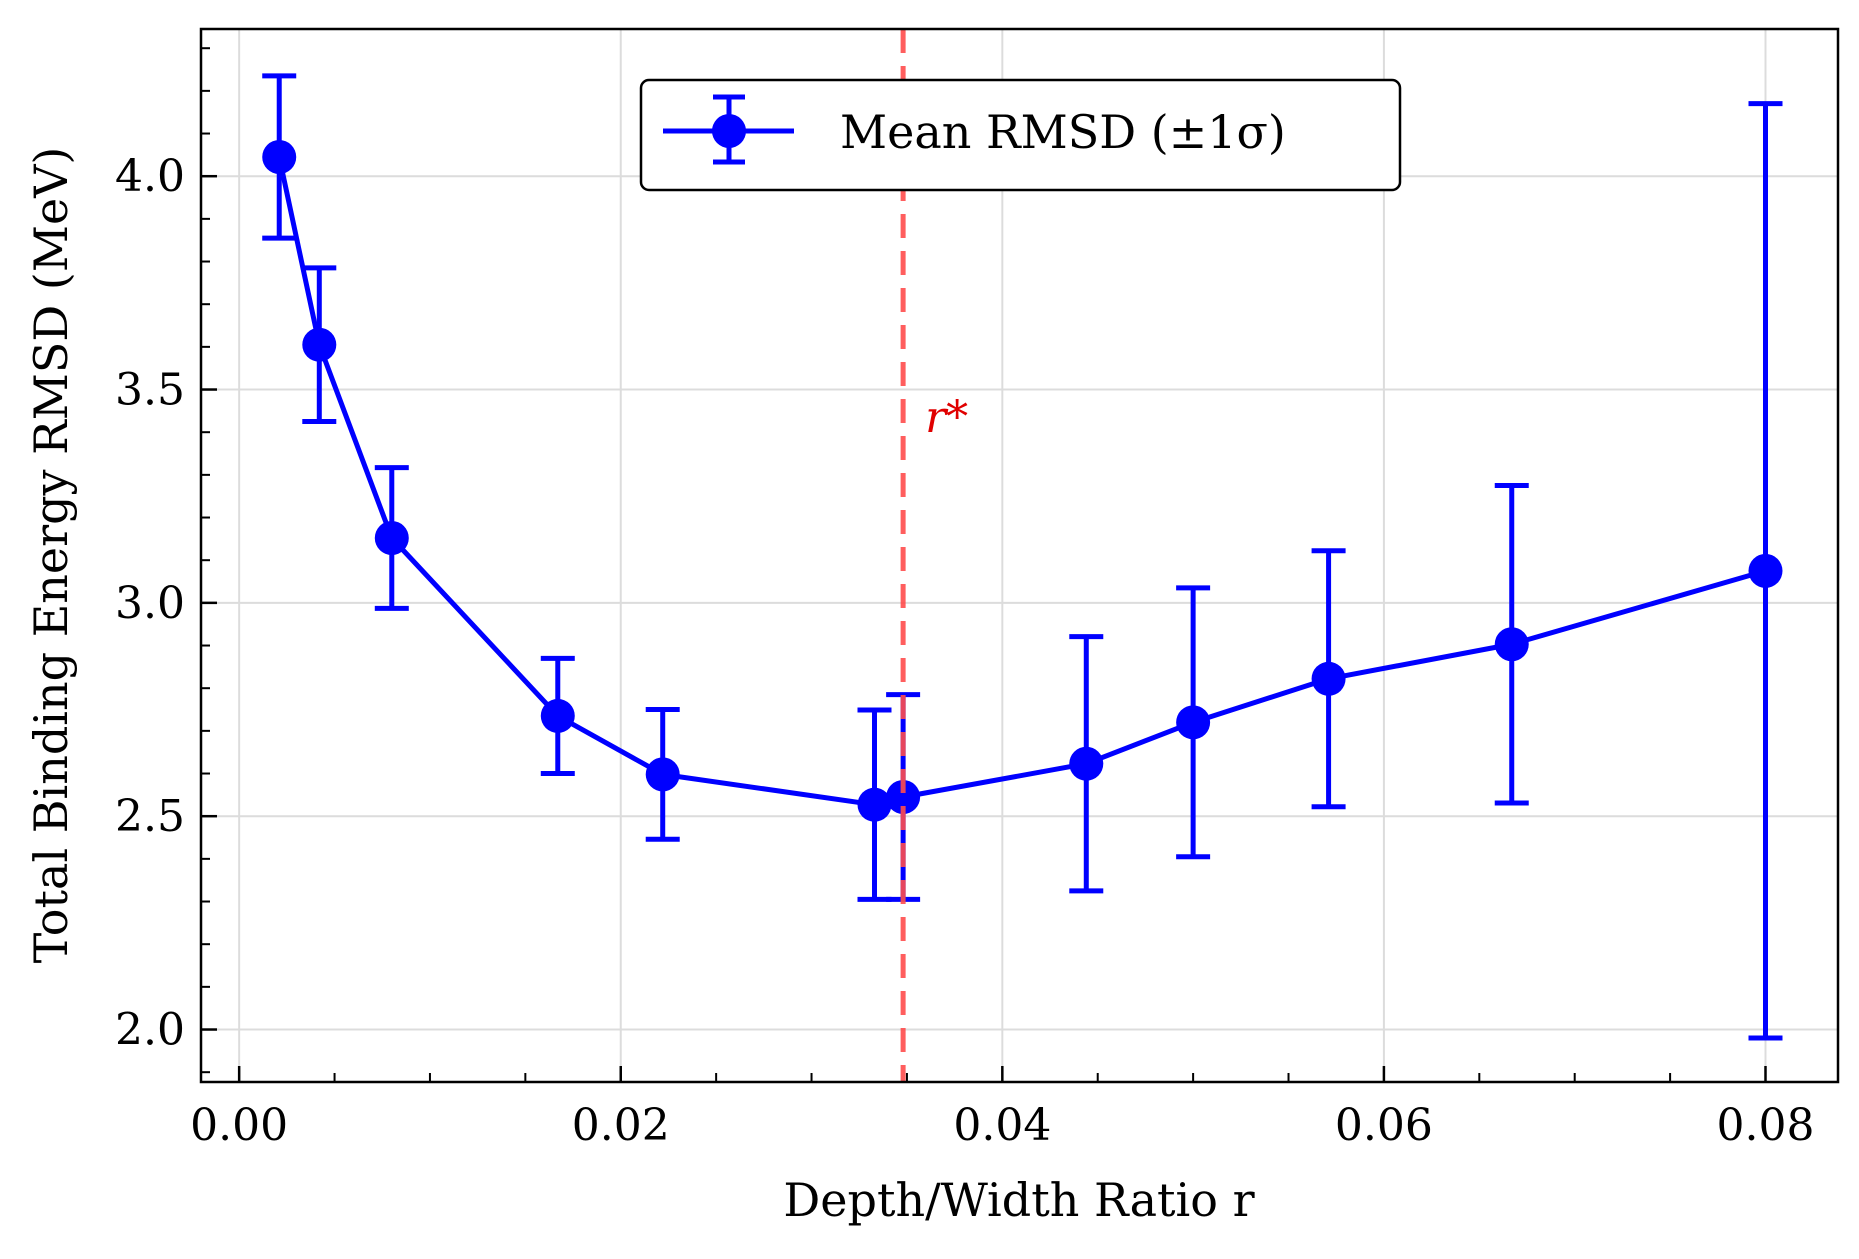  What do you see at coordinates (729, 131) in the screenshot?
I see `legend-marker` at bounding box center [729, 131].